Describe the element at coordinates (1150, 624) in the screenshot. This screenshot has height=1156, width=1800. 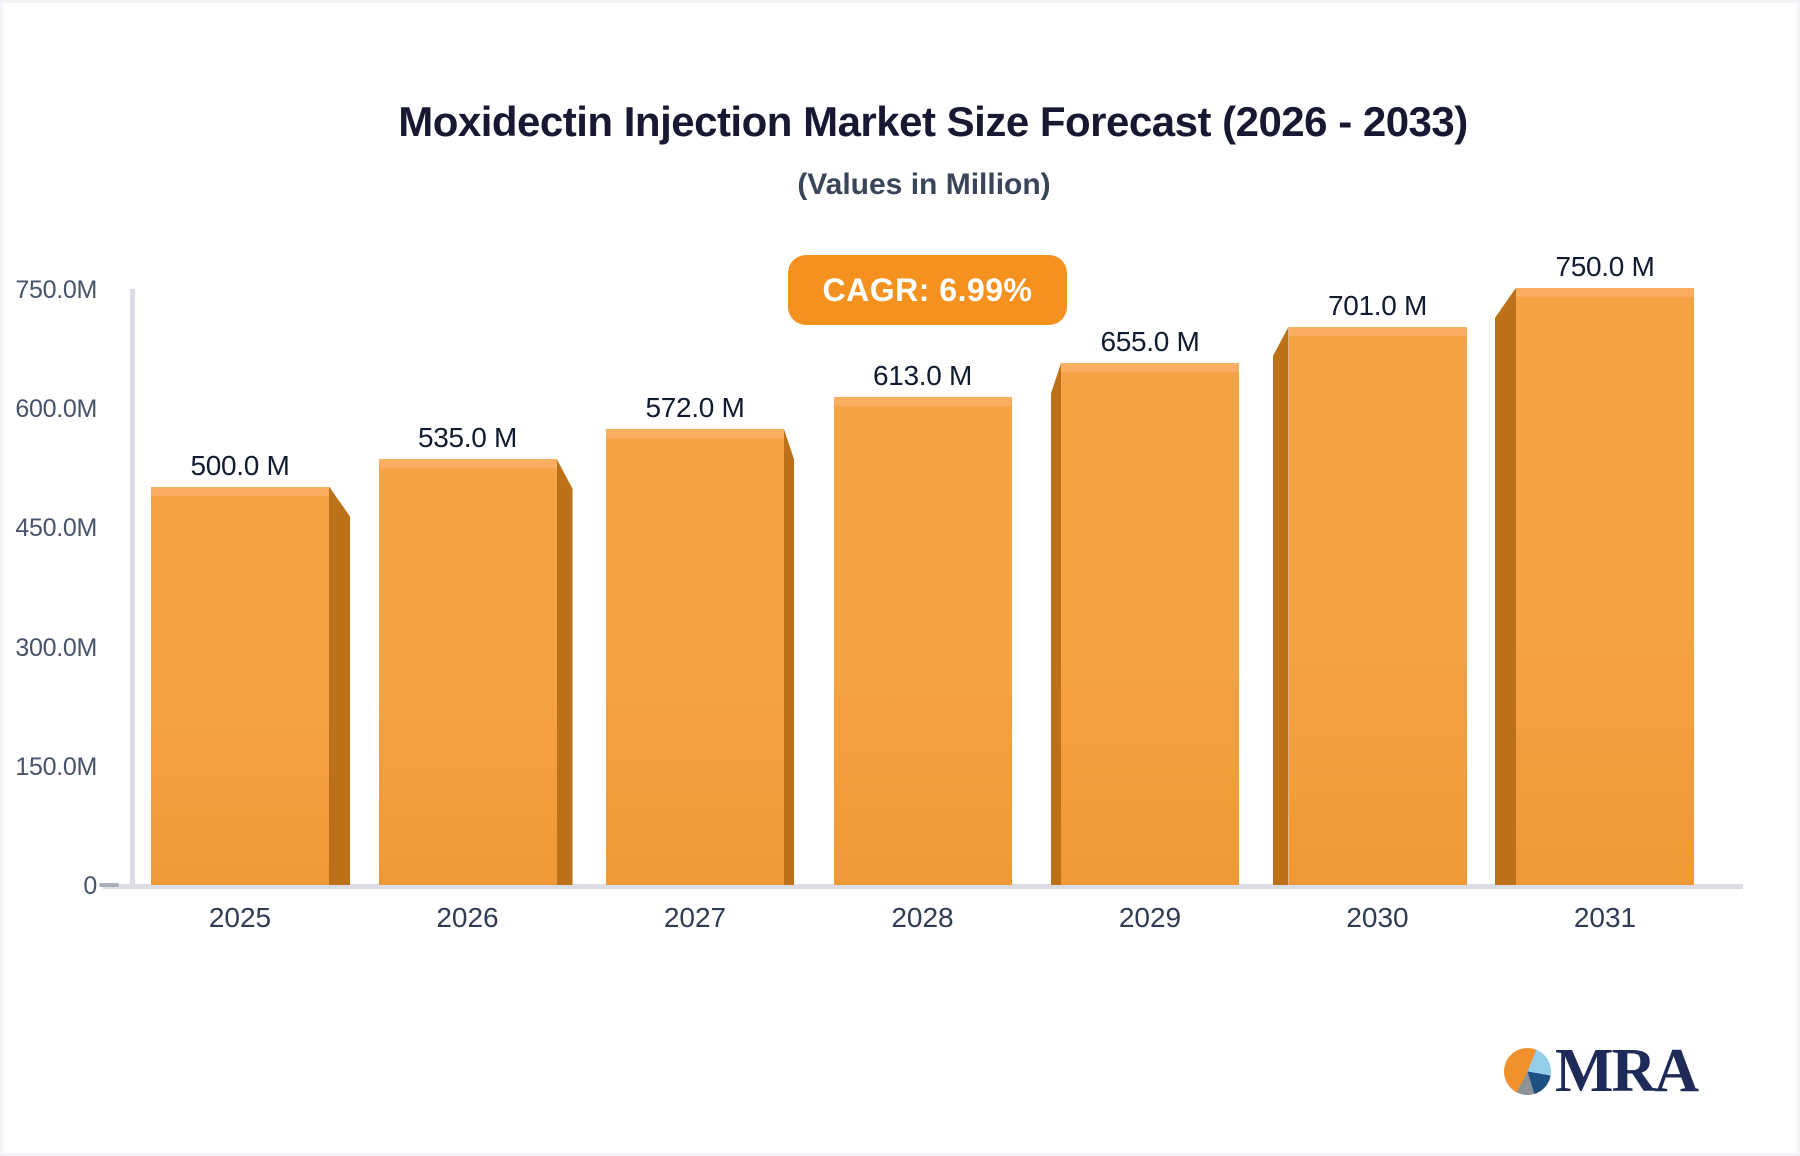
I see `bar-2029` at that location.